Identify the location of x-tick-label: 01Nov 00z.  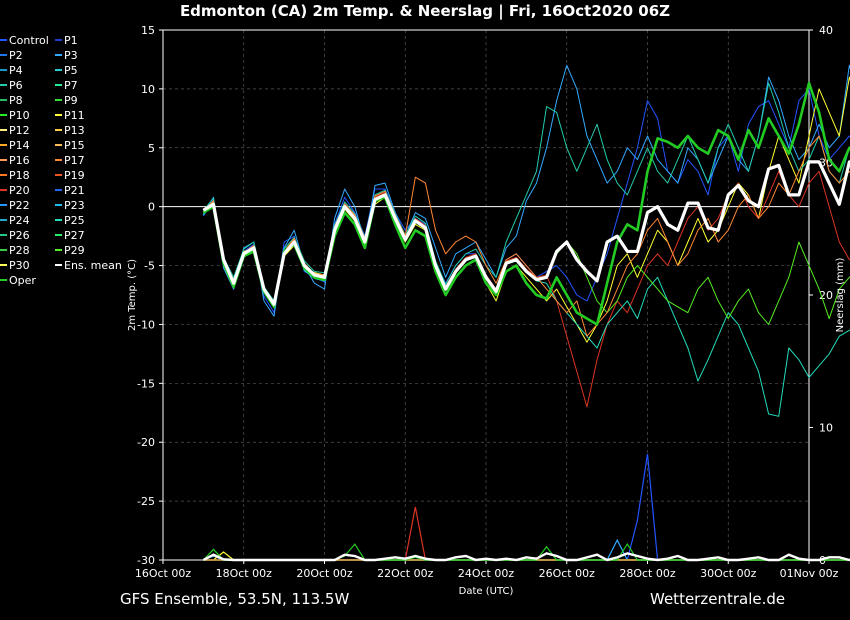
(809, 573).